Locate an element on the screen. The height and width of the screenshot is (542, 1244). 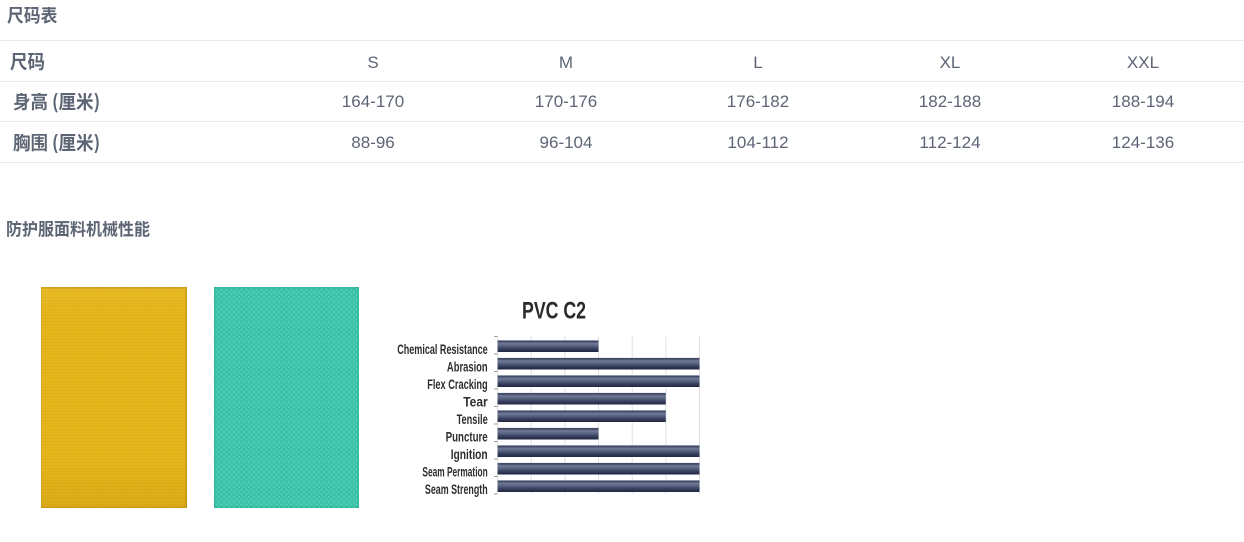
svg-text: PVC C2 is located at coordinates (554, 310).